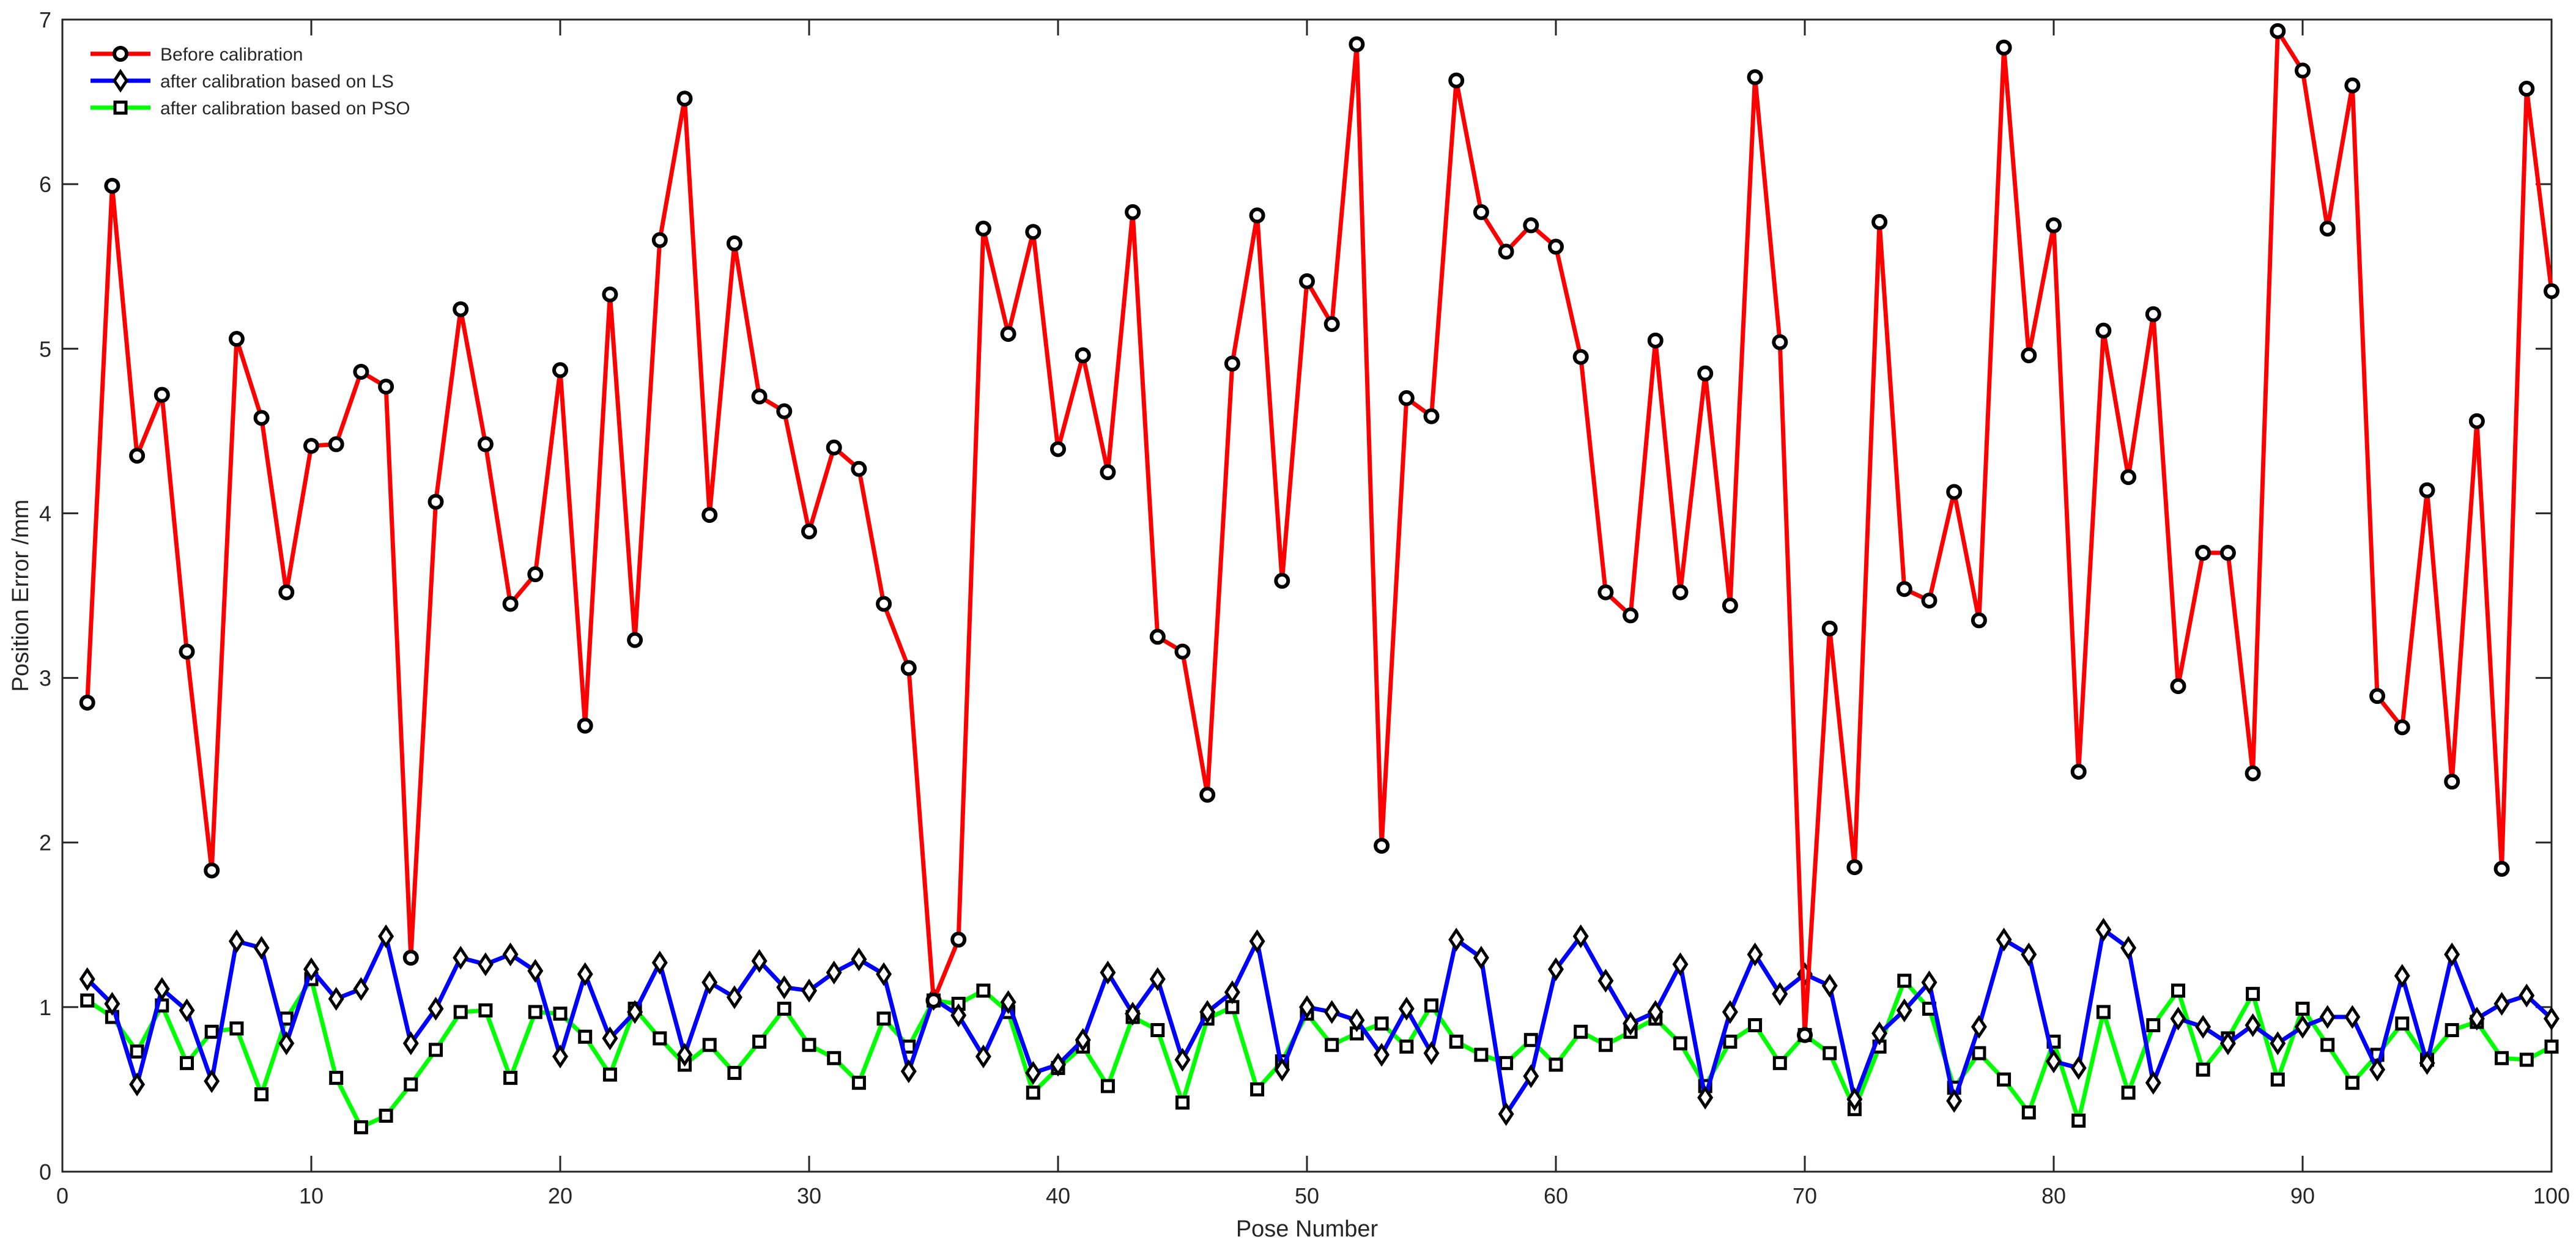 The width and height of the screenshot is (2576, 1253). What do you see at coordinates (231, 55) in the screenshot?
I see `legend-label: Before calibration` at bounding box center [231, 55].